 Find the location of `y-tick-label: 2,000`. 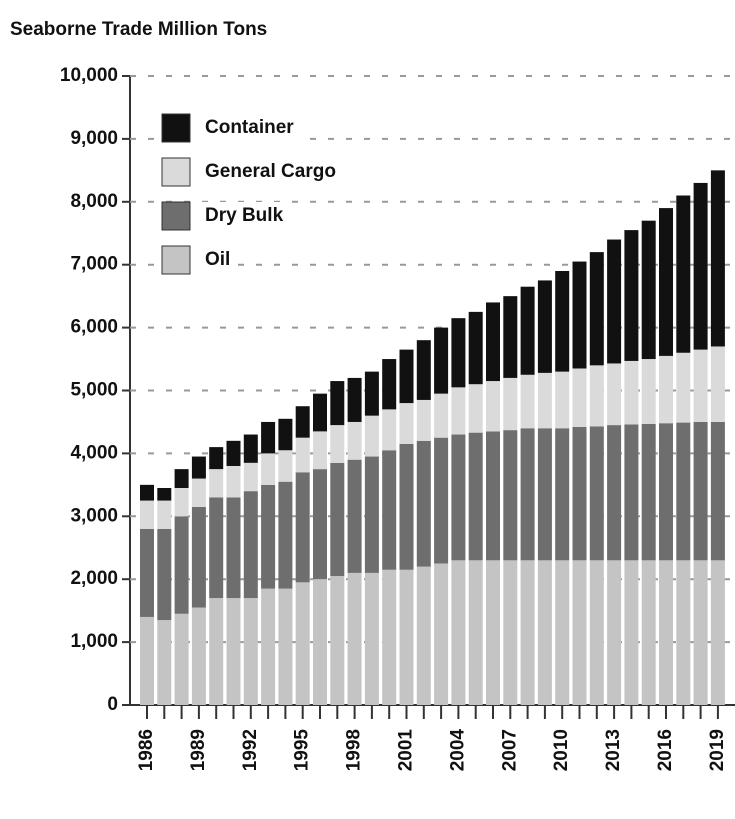

y-tick-label: 2,000 is located at coordinates (94, 578).